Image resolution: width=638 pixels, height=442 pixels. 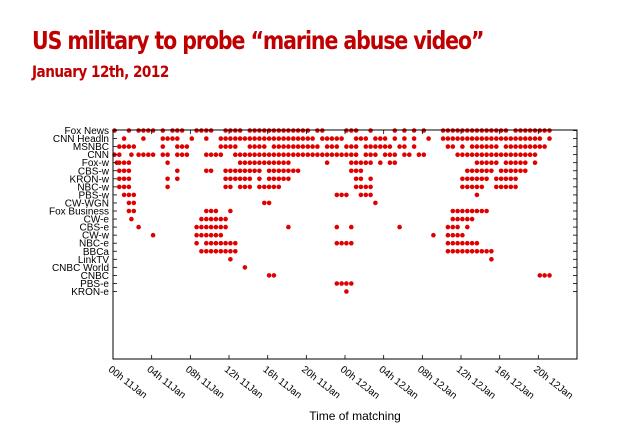 I want to click on x-tick-label: 20h 12Jan, so click(x=553, y=382).